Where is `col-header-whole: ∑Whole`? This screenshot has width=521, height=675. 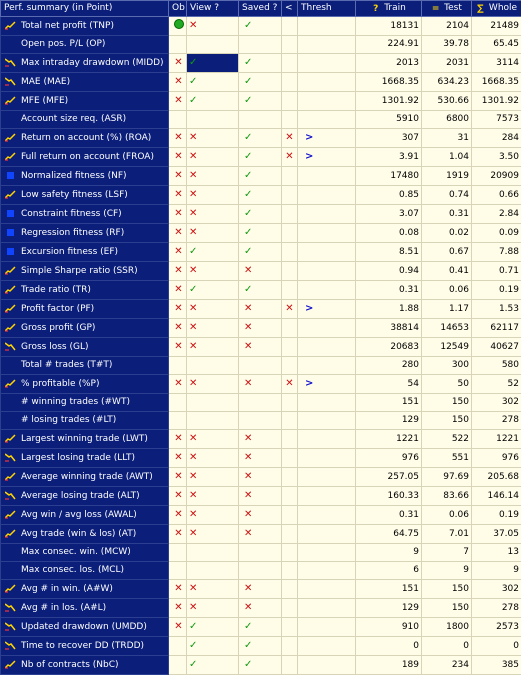 col-header-whole: ∑Whole is located at coordinates (496, 9).